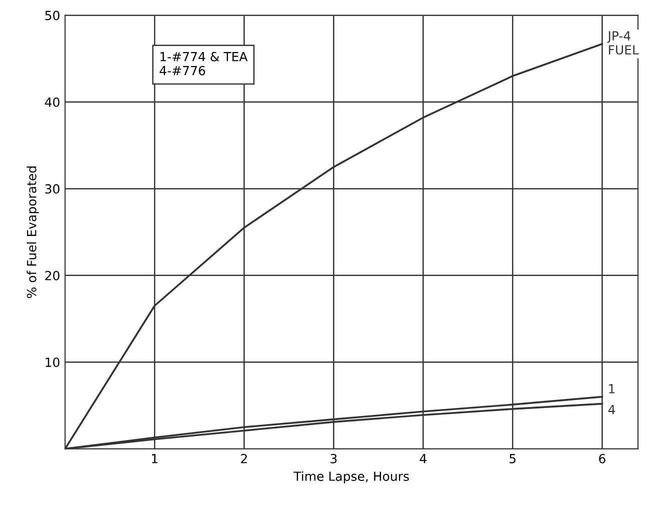 The width and height of the screenshot is (651, 510). What do you see at coordinates (612, 389) in the screenshot?
I see `series-label: 1` at bounding box center [612, 389].